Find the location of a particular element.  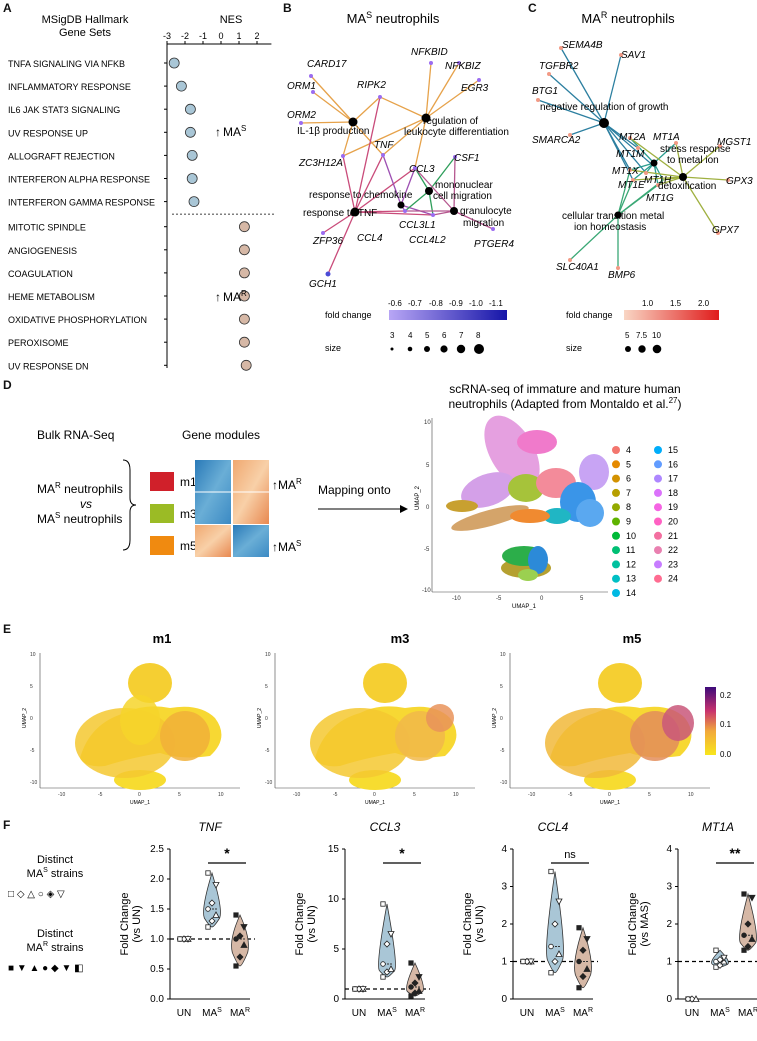

svg-text: 0 is located at coordinates (139, 795).